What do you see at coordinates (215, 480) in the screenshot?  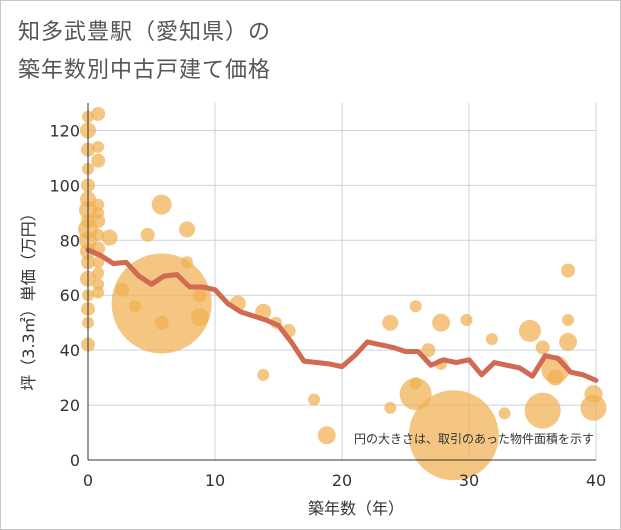 I see `x-tick-label: 10` at bounding box center [215, 480].